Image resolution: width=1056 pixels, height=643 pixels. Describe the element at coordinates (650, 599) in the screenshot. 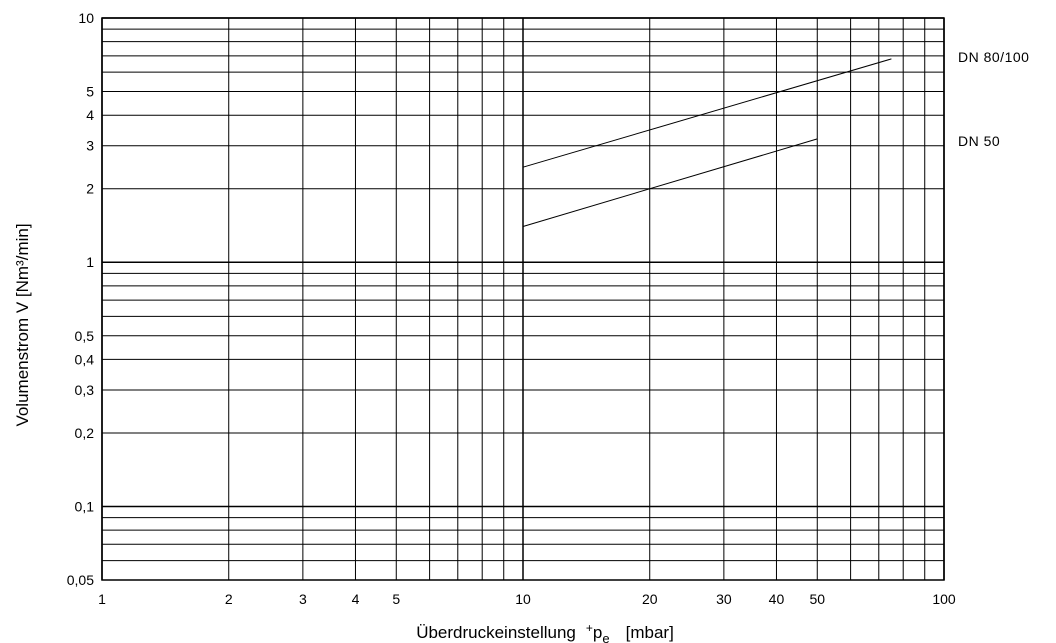

I see `x-tick-label: 20` at that location.